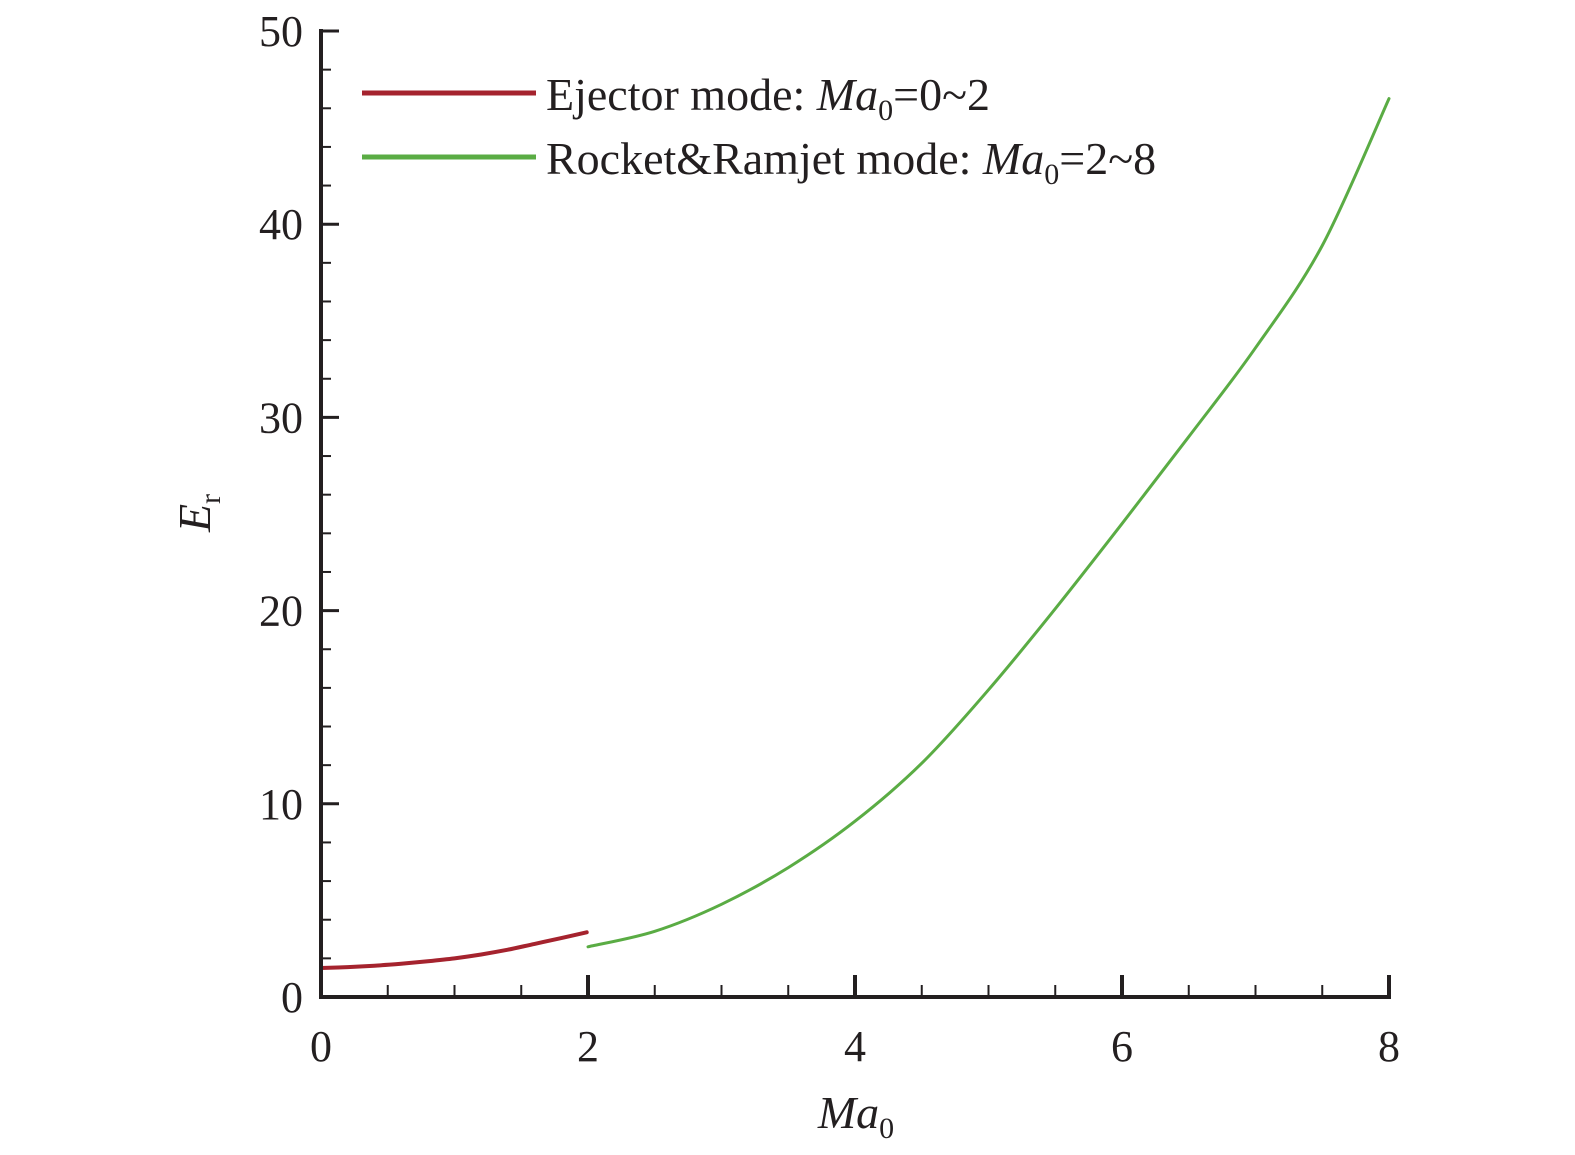 This screenshot has height=1155, width=1575. Describe the element at coordinates (281, 514) in the screenshot. I see `y-axis-tick-labels: 0 10 20 30 40 50` at that location.